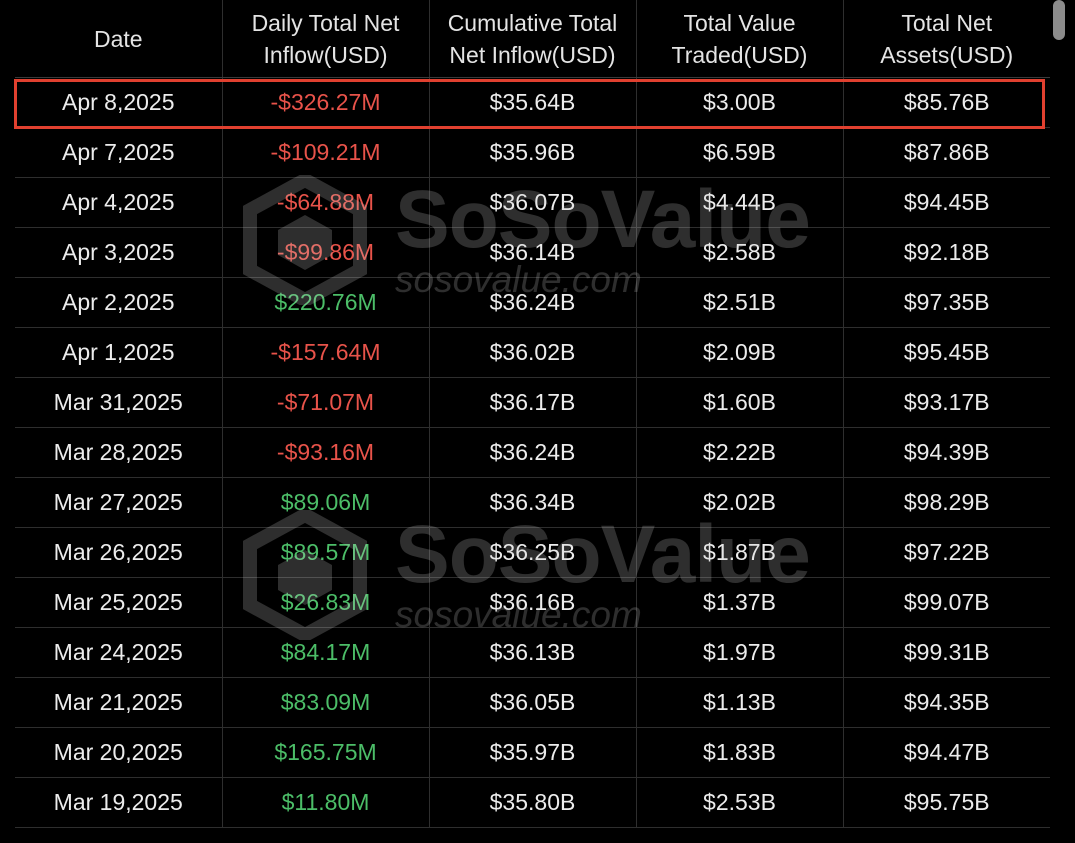 Image resolution: width=1075 pixels, height=843 pixels. I want to click on cell-total-net-assets: $98.29B, so click(946, 502).